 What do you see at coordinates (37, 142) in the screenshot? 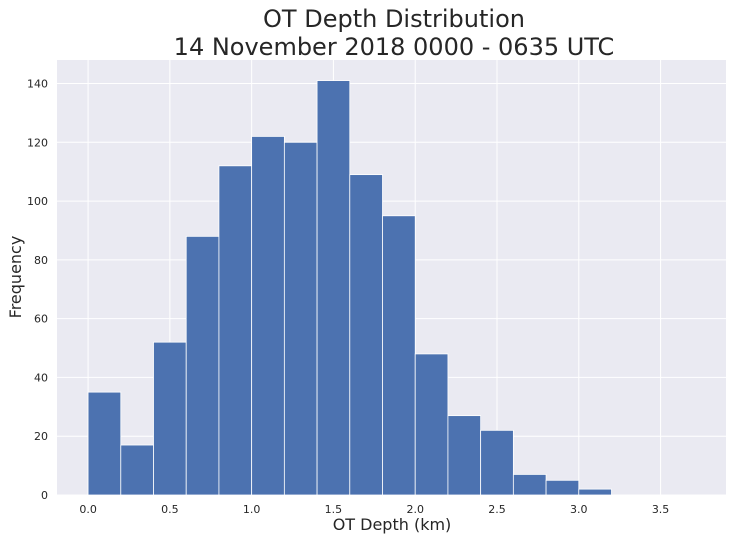
I see `y-tick-label: 120` at bounding box center [37, 142].